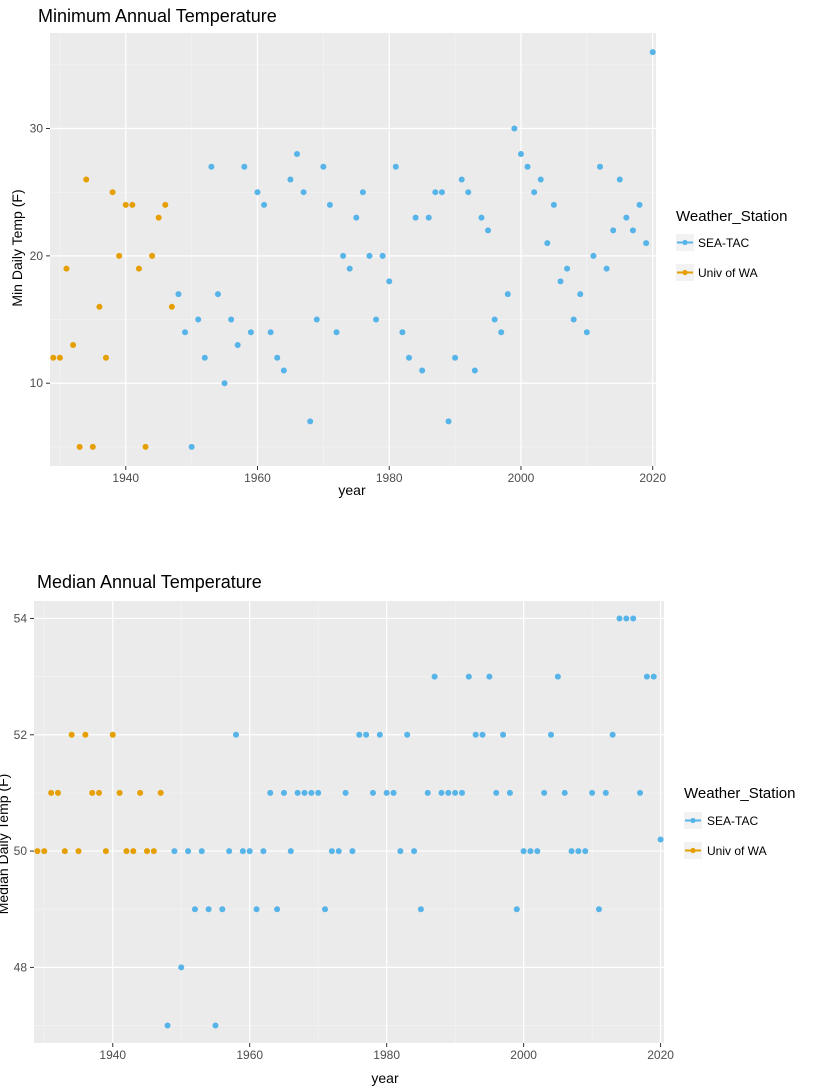 The width and height of the screenshot is (823, 1089). I want to click on x-tick-label: 1940, so click(125, 478).